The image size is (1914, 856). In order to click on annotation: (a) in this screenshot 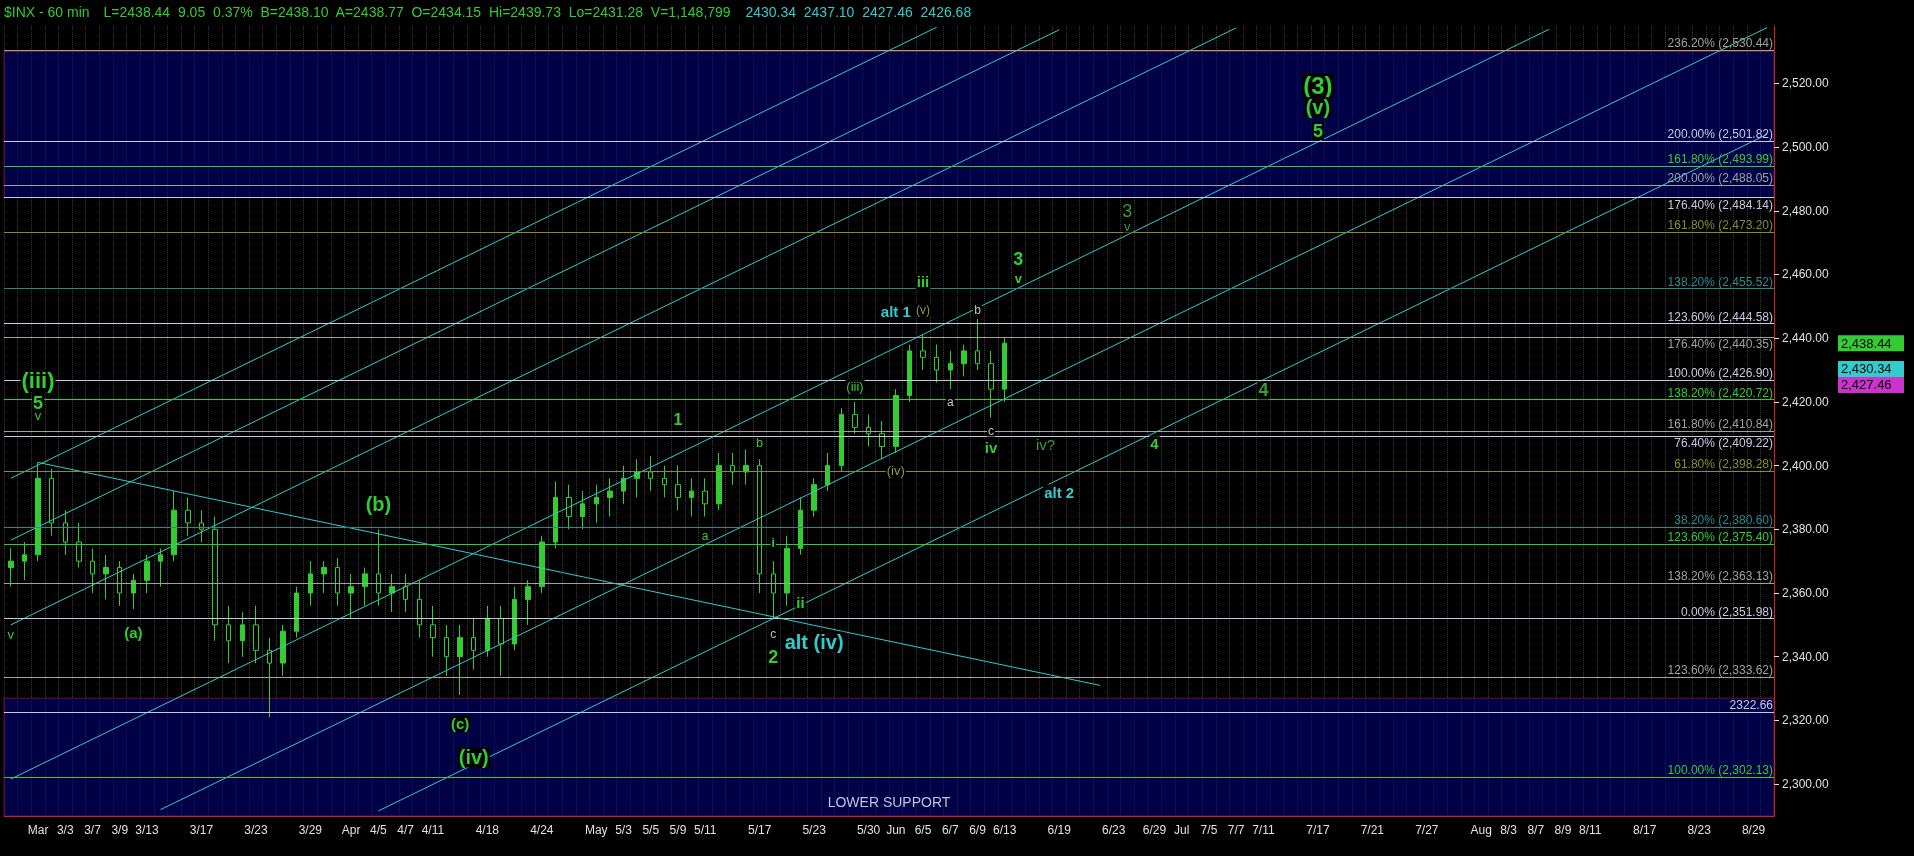, I will do `click(133, 632)`.